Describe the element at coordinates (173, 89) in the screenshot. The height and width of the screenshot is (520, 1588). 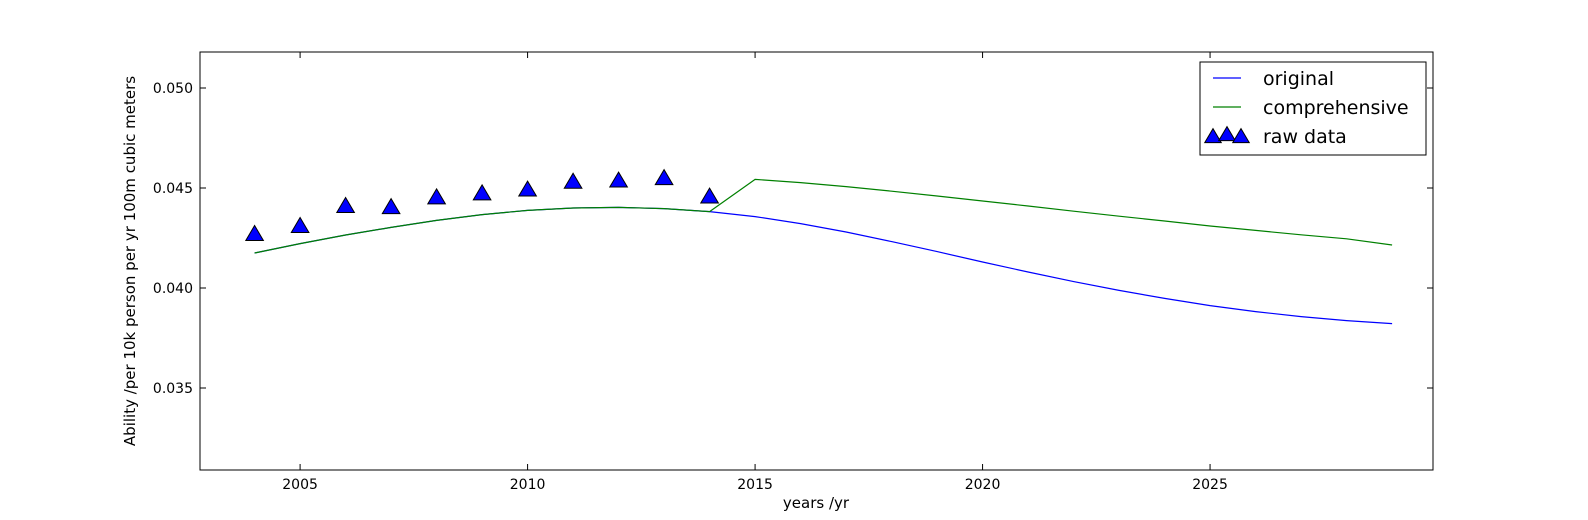
I see `y-tick-label: 0.050` at that location.